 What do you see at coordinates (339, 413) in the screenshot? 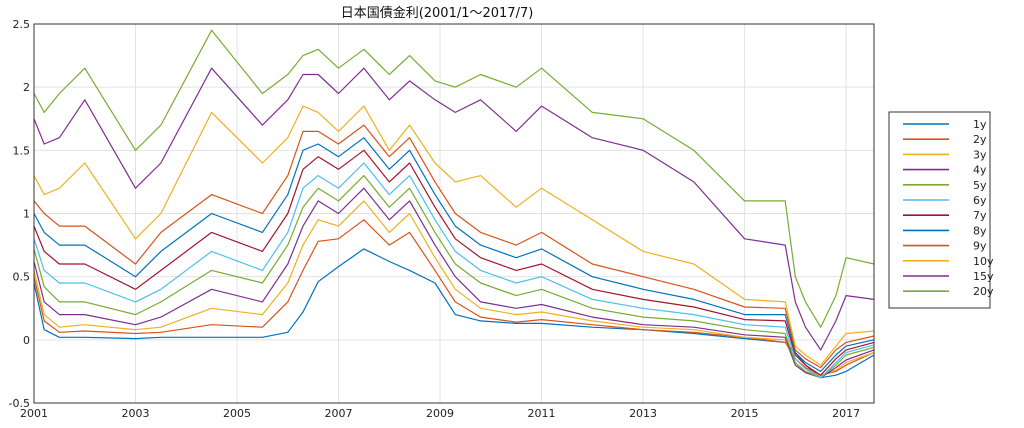
I see `x-tick-label: 2007` at bounding box center [339, 413].